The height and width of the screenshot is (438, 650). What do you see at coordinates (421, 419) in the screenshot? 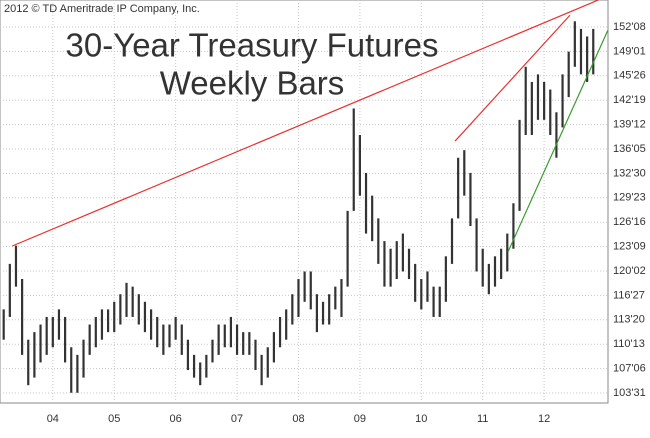
I see `x-tick-label: 10` at bounding box center [421, 419].